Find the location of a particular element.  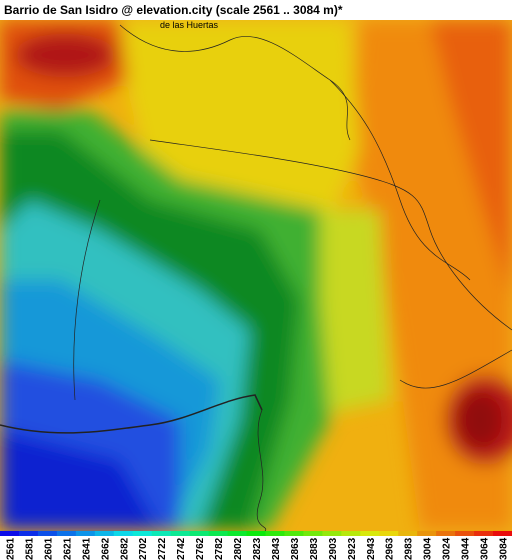

legend-label: 3024 is located at coordinates (447, 548).